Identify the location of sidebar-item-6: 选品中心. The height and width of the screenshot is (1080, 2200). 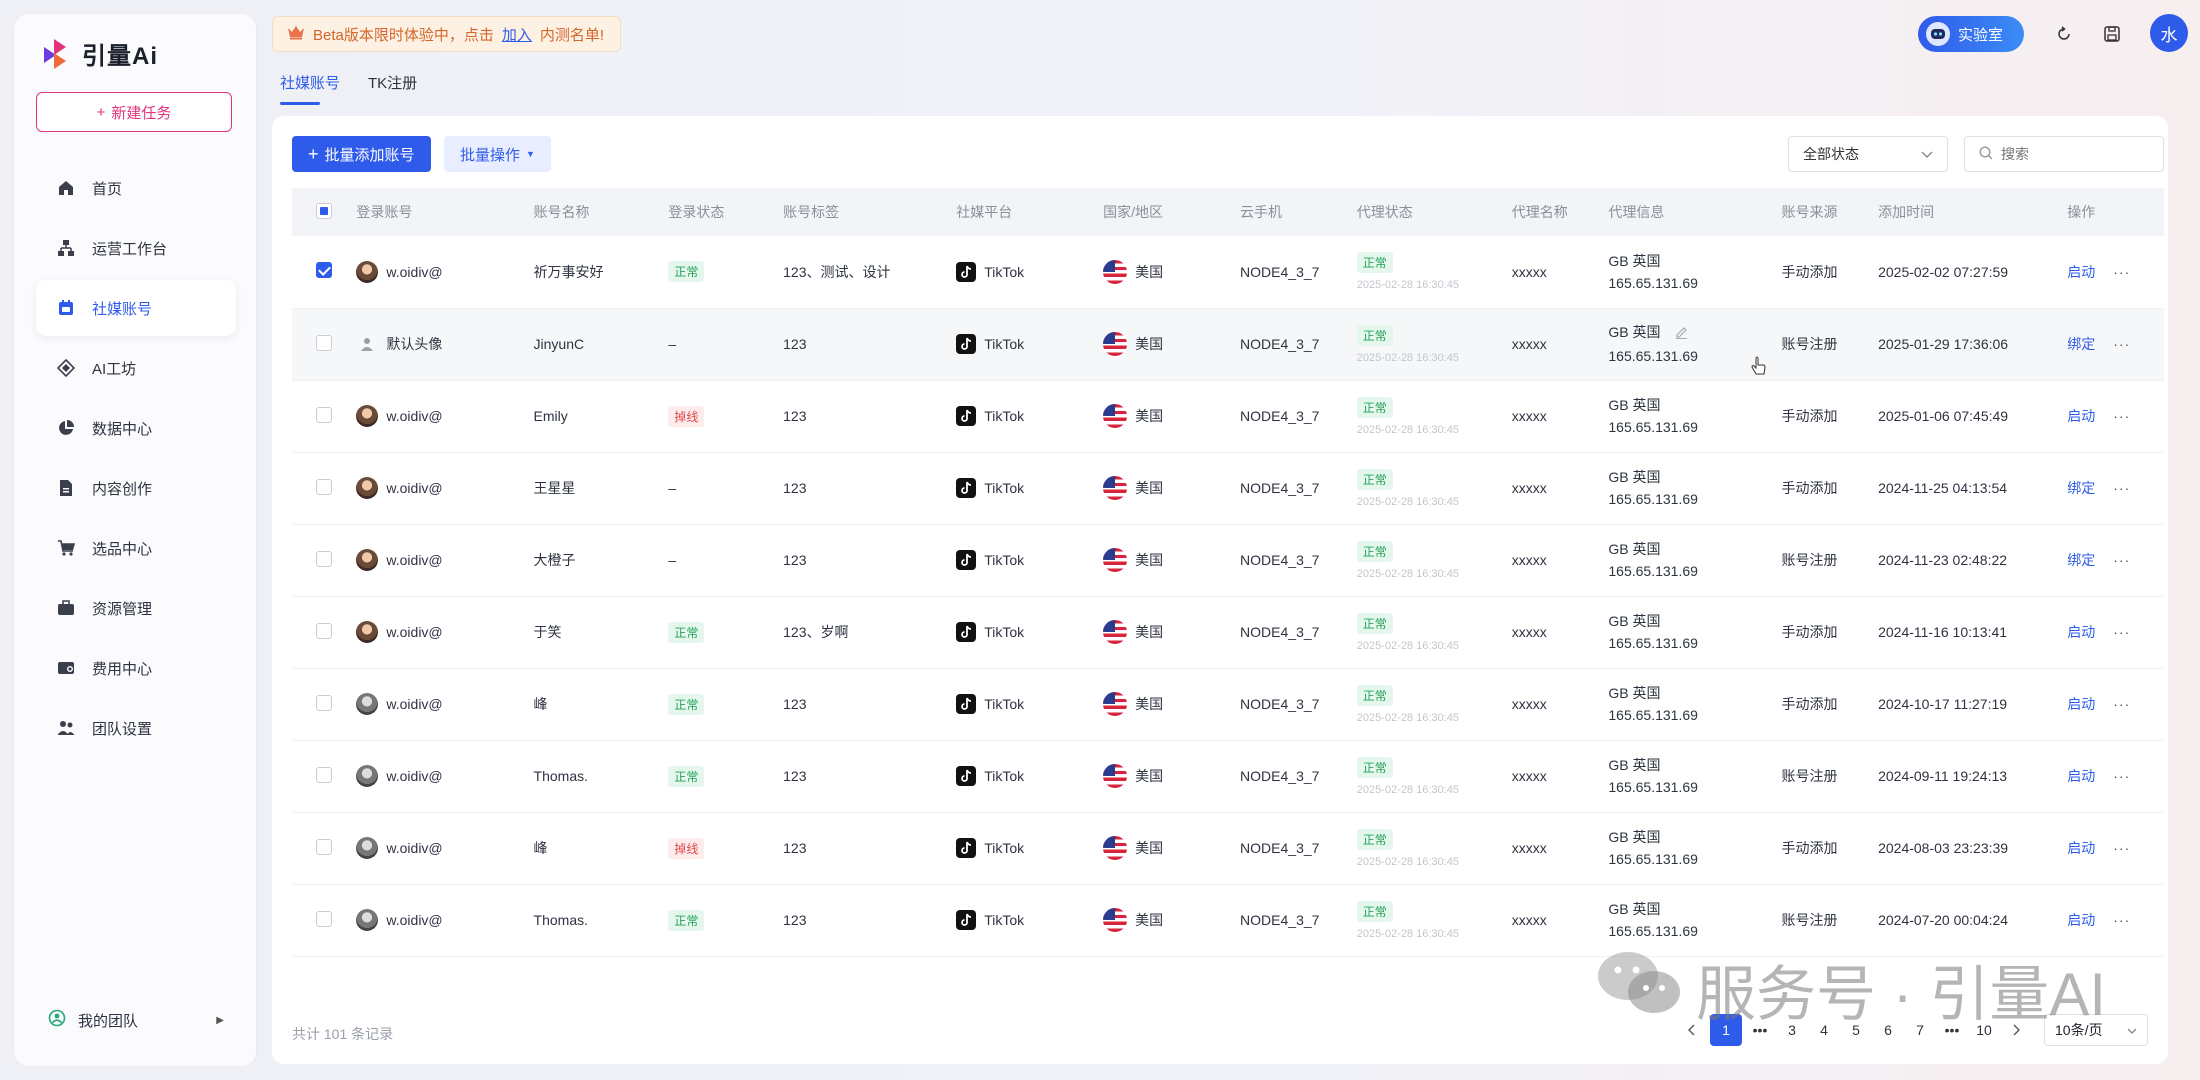
(136, 548).